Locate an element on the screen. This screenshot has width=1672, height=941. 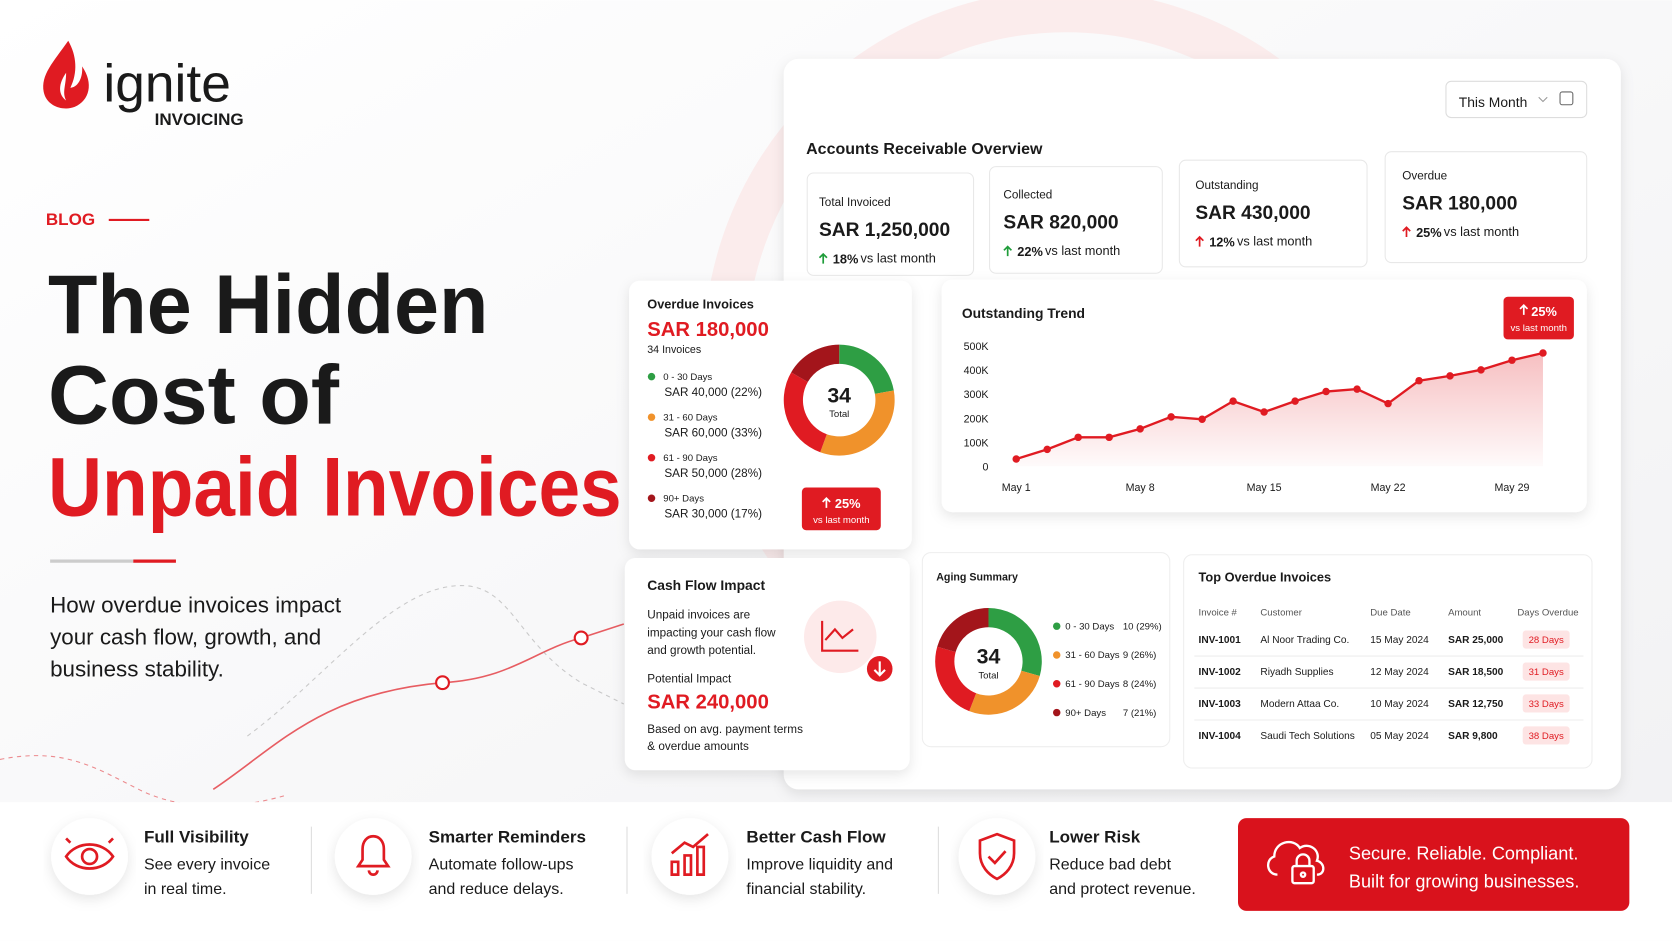
legend-label: 0 - 30 Days is located at coordinates (1089, 626).